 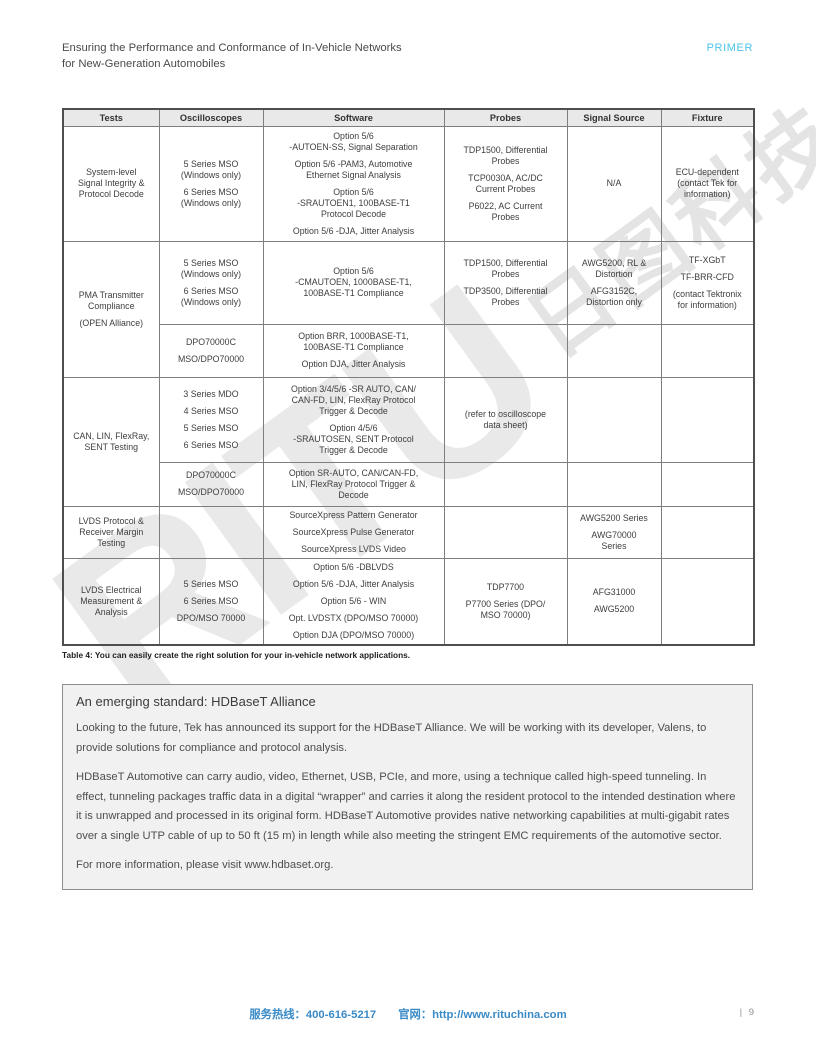 What do you see at coordinates (499, 1015) in the screenshot?
I see `footer-url-link: http://www.rituchina.com` at bounding box center [499, 1015].